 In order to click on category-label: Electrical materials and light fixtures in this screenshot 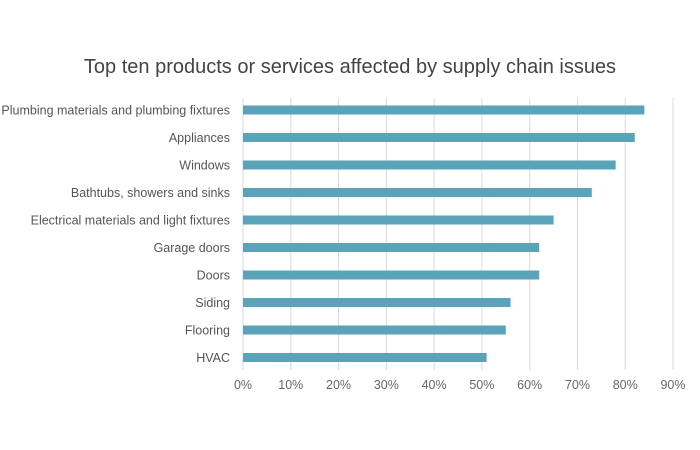, I will do `click(130, 221)`.